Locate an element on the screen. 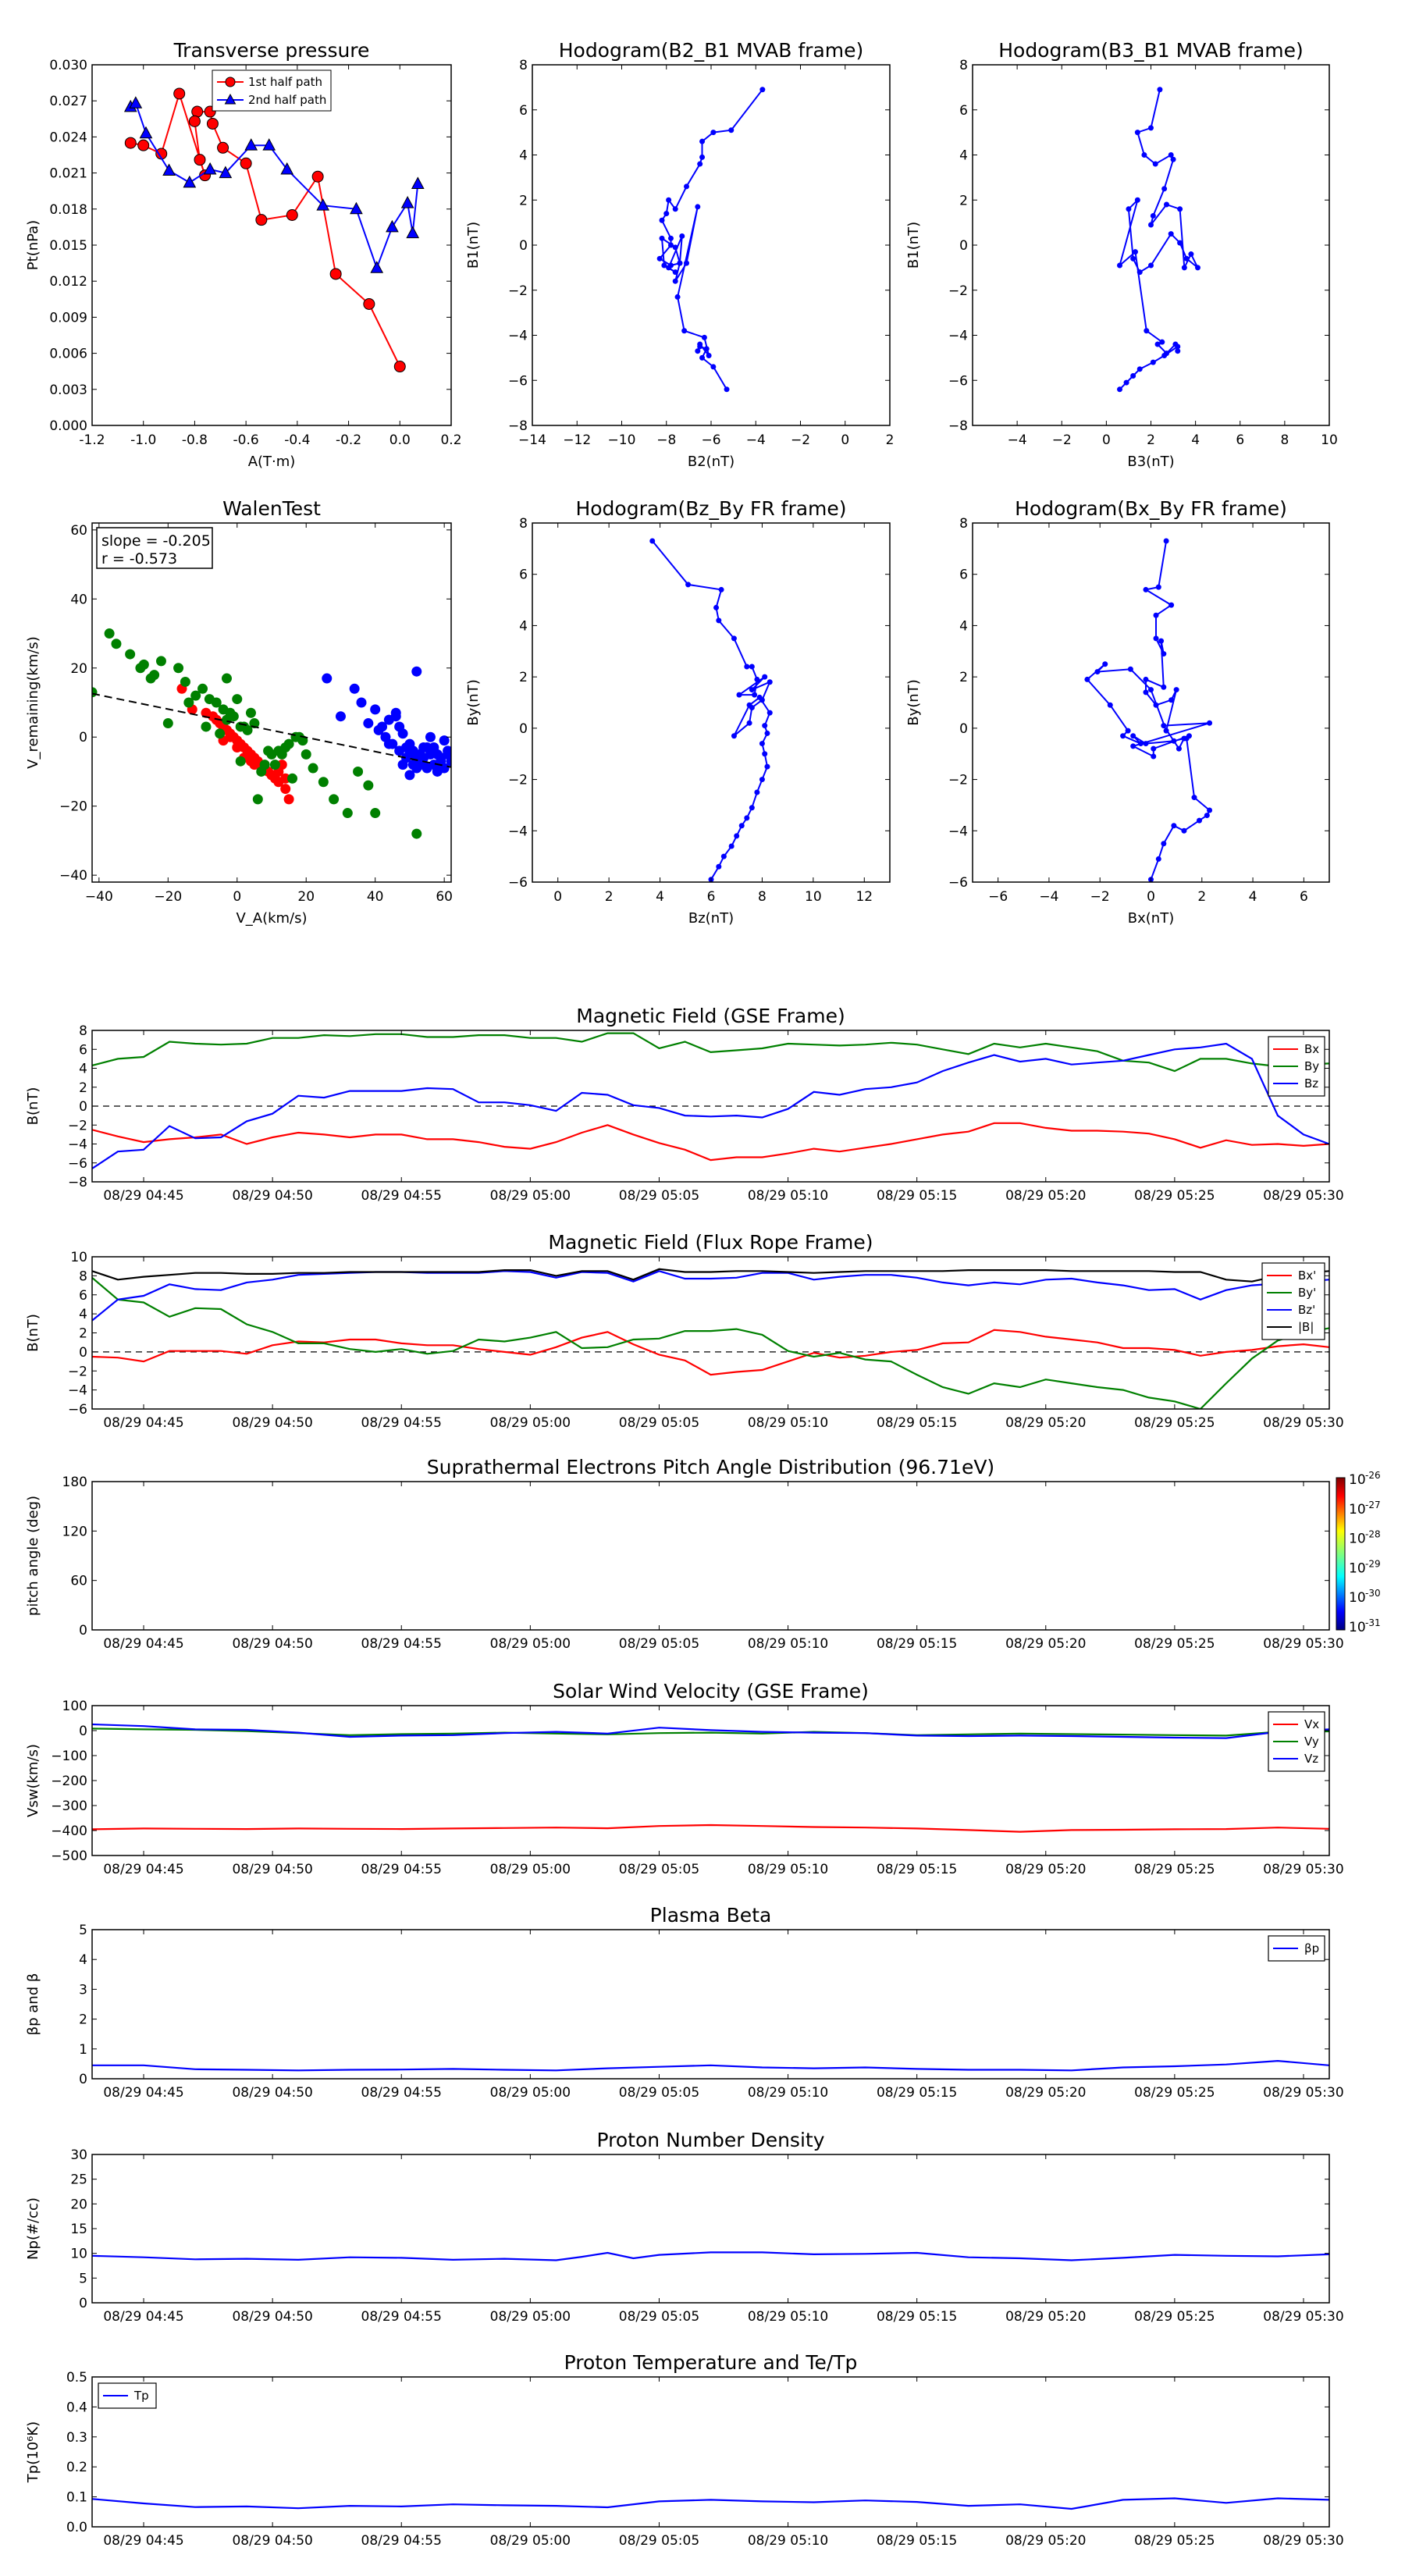 The width and height of the screenshot is (1405, 2576). y-tick-label: −6 is located at coordinates (958, 381).